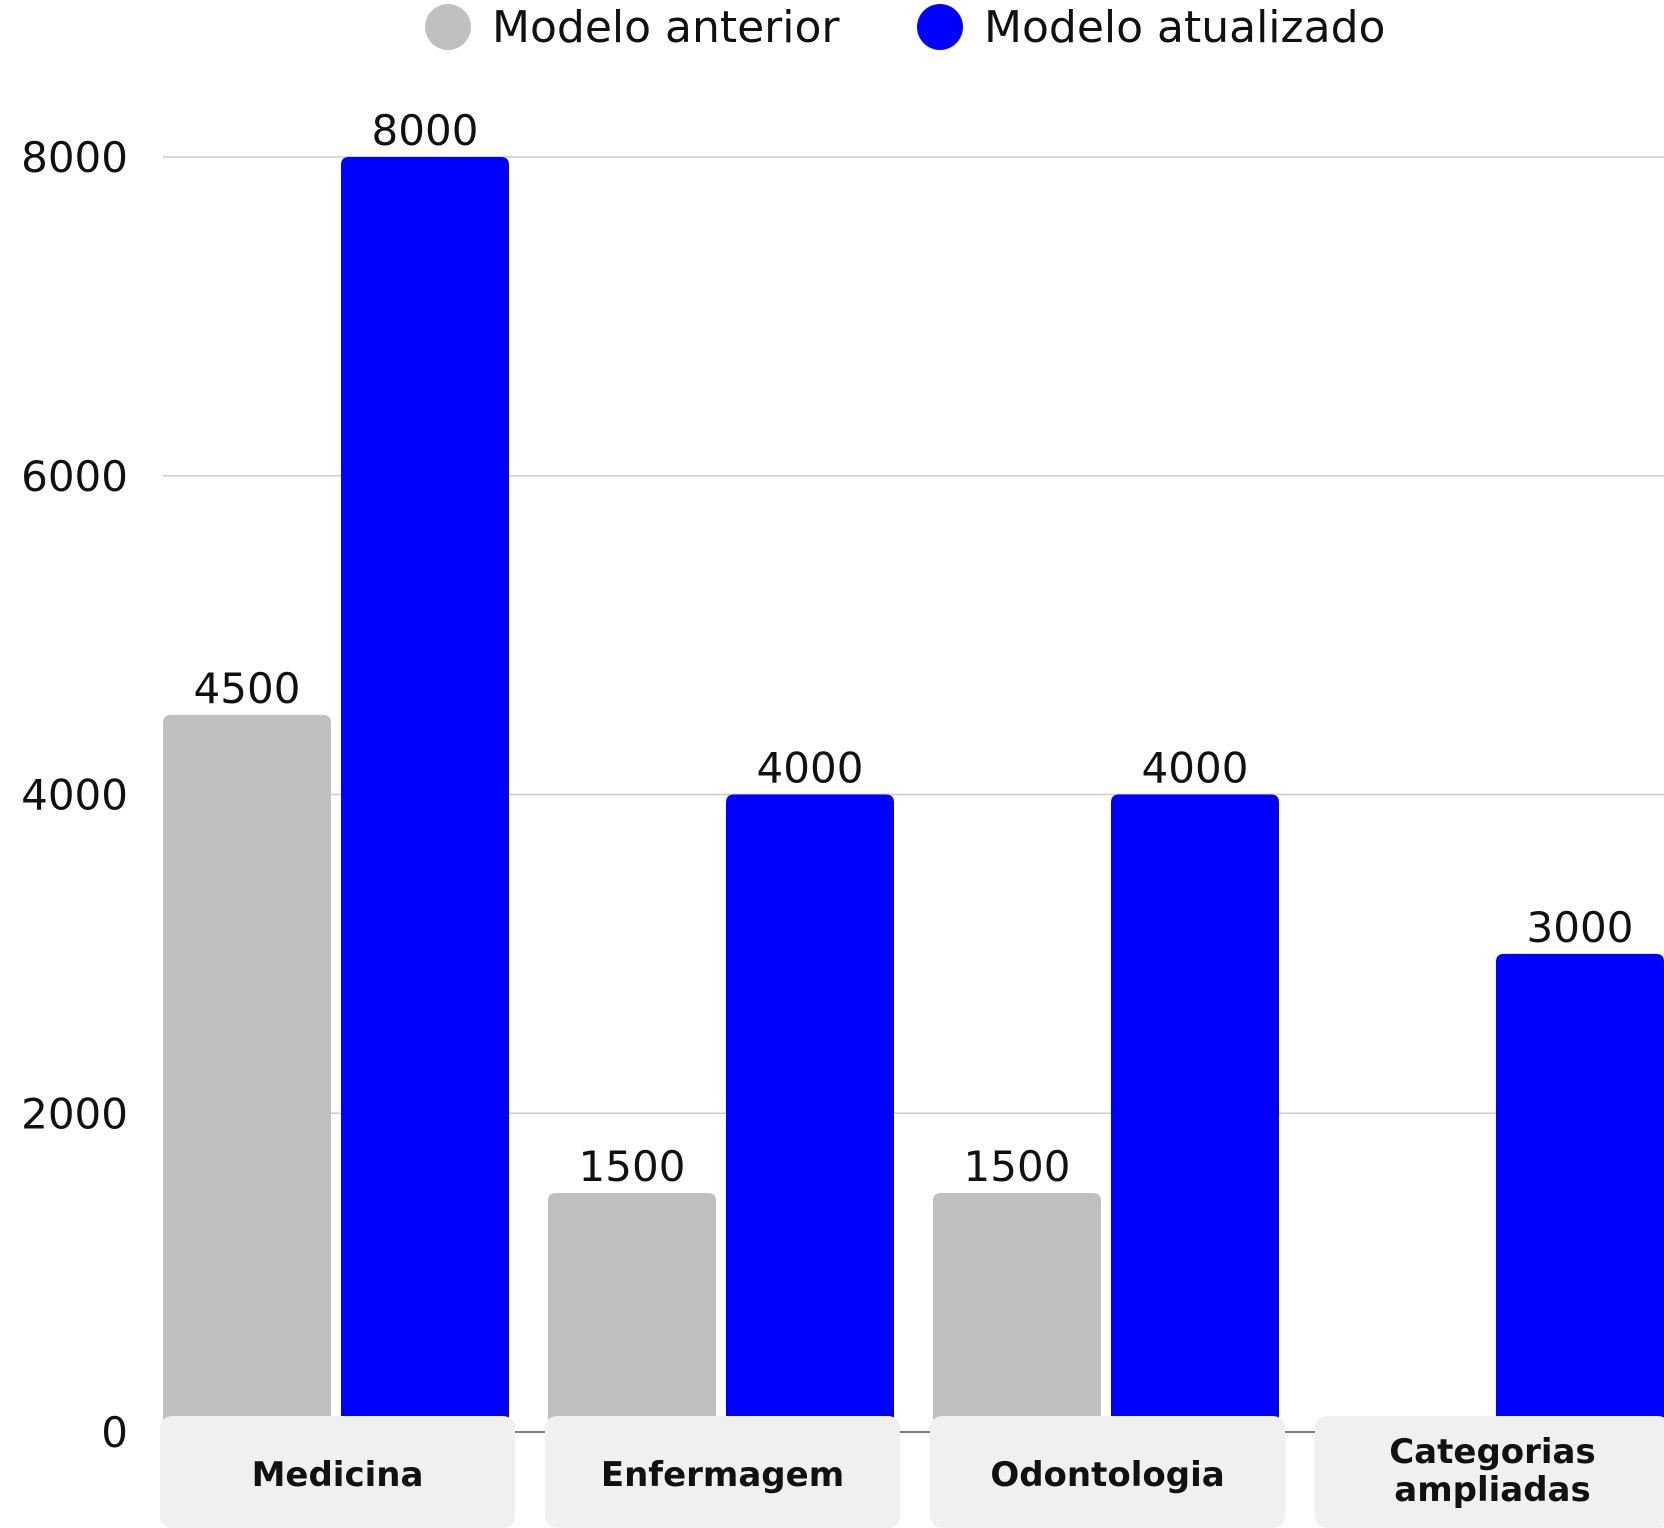 The image size is (1664, 1528). What do you see at coordinates (1580, 927) in the screenshot?
I see `data-label: 3000` at bounding box center [1580, 927].